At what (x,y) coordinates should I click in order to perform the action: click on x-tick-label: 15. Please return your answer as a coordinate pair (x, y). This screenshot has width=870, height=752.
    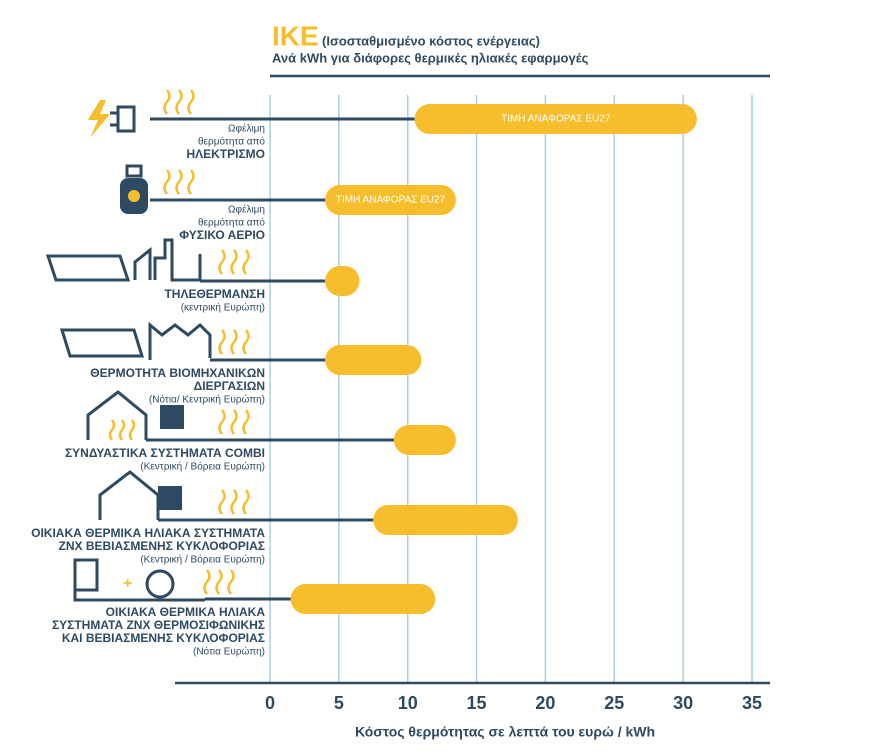
    Looking at the image, I should click on (477, 703).